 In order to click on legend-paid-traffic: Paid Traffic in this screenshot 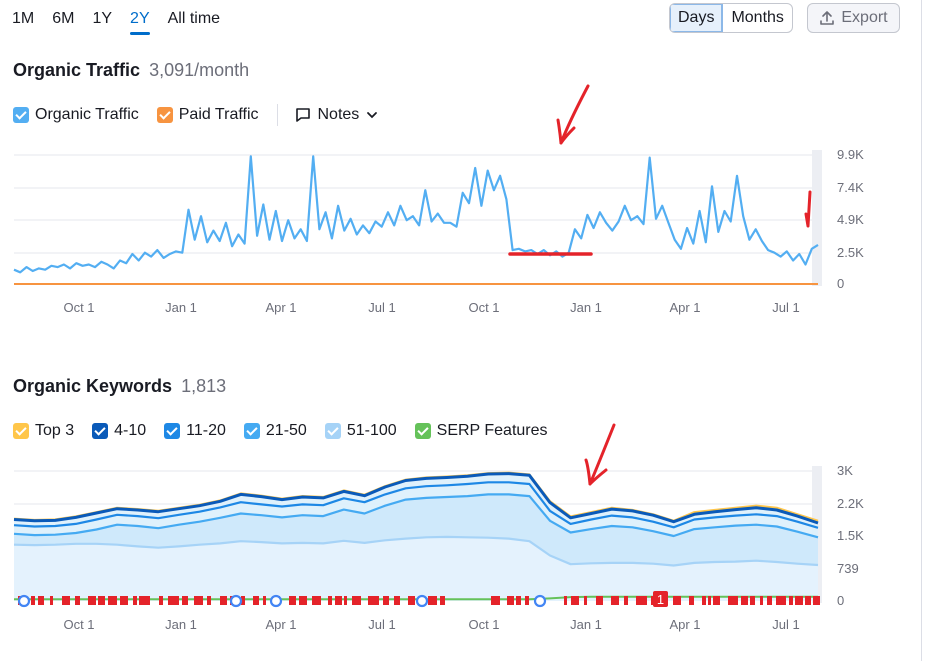, I will do `click(207, 115)`.